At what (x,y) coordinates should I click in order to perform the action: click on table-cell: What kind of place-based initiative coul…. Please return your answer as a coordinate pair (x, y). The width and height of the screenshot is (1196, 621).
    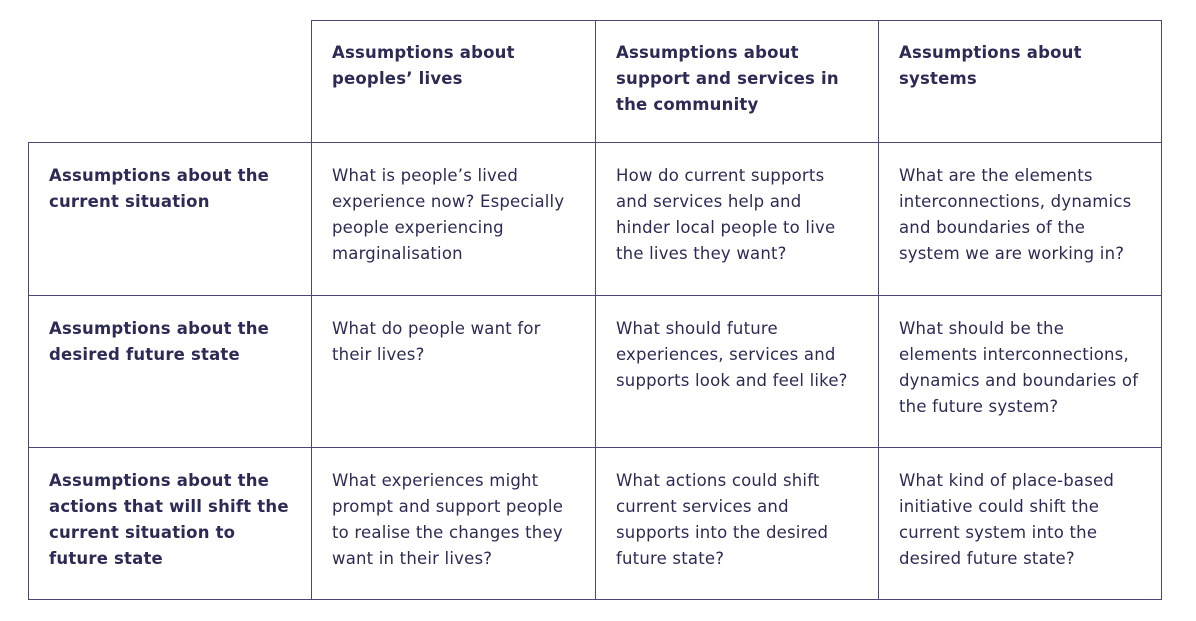
    Looking at the image, I should click on (1020, 523).